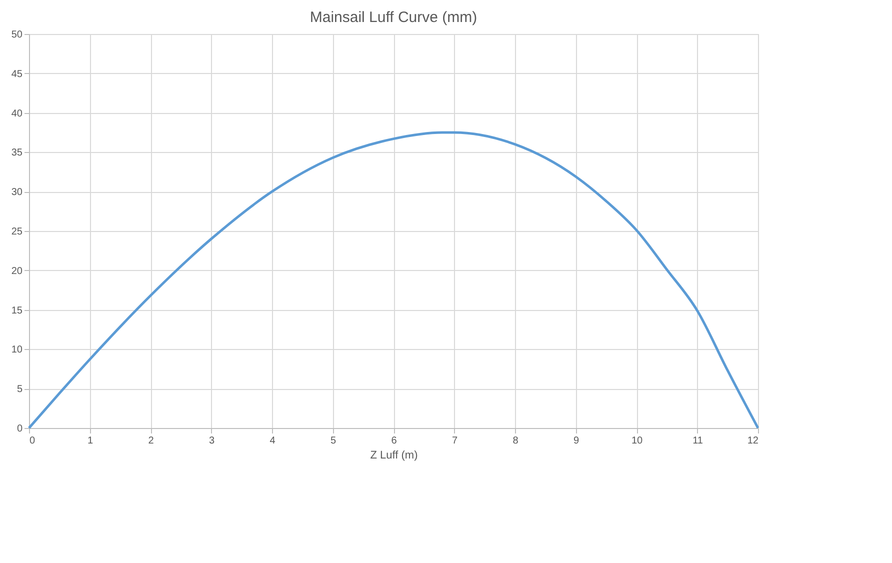 The width and height of the screenshot is (892, 563). I want to click on x-tick-label: 6, so click(394, 441).